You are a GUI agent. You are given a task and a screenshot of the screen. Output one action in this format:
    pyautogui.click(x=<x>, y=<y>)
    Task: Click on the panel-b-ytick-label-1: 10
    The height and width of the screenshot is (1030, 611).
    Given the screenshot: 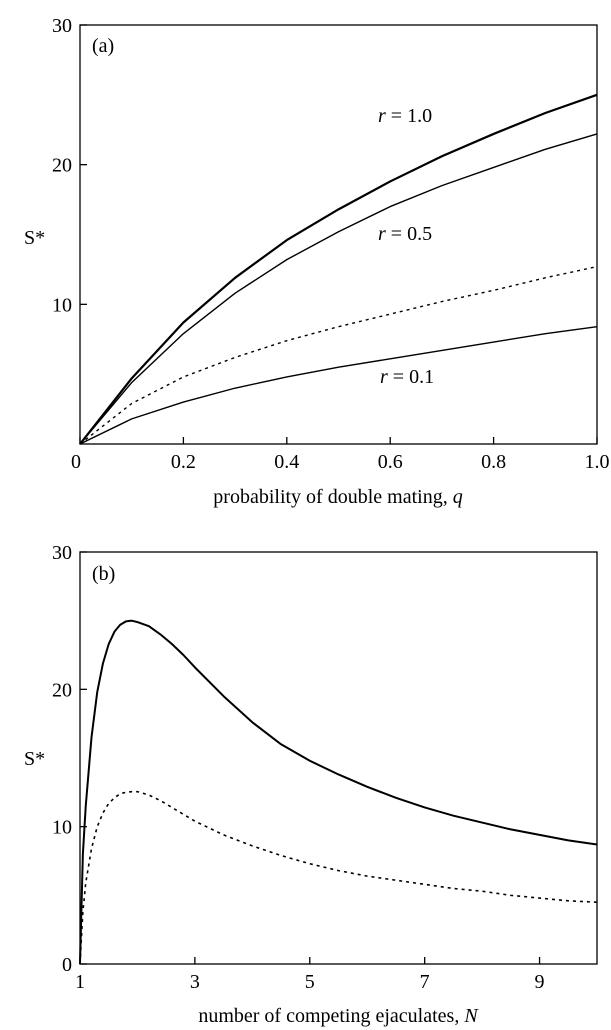 What is the action you would take?
    pyautogui.click(x=62, y=828)
    